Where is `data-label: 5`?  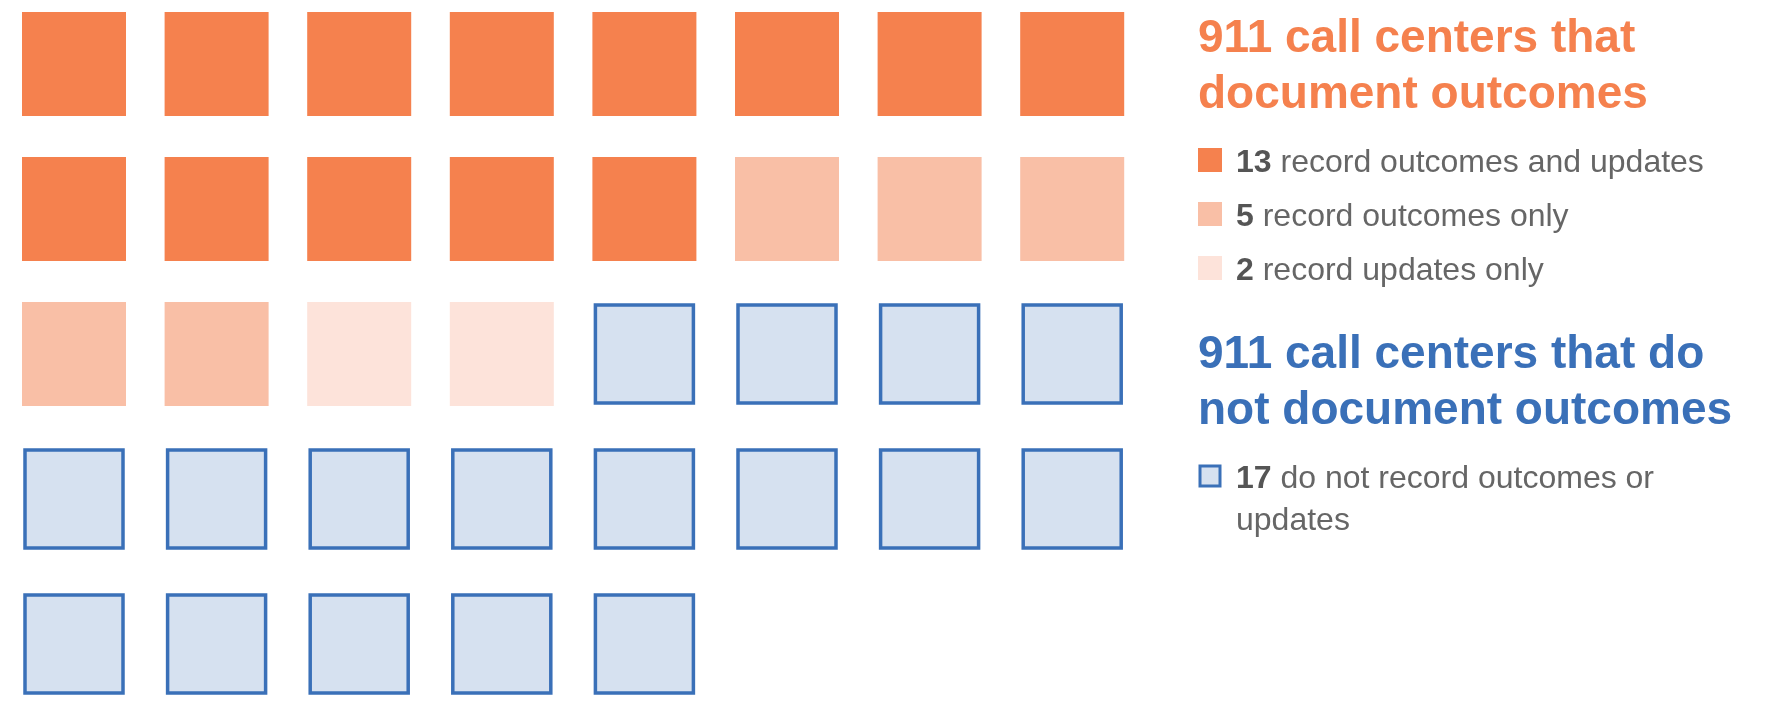
data-label: 5 is located at coordinates (1245, 215).